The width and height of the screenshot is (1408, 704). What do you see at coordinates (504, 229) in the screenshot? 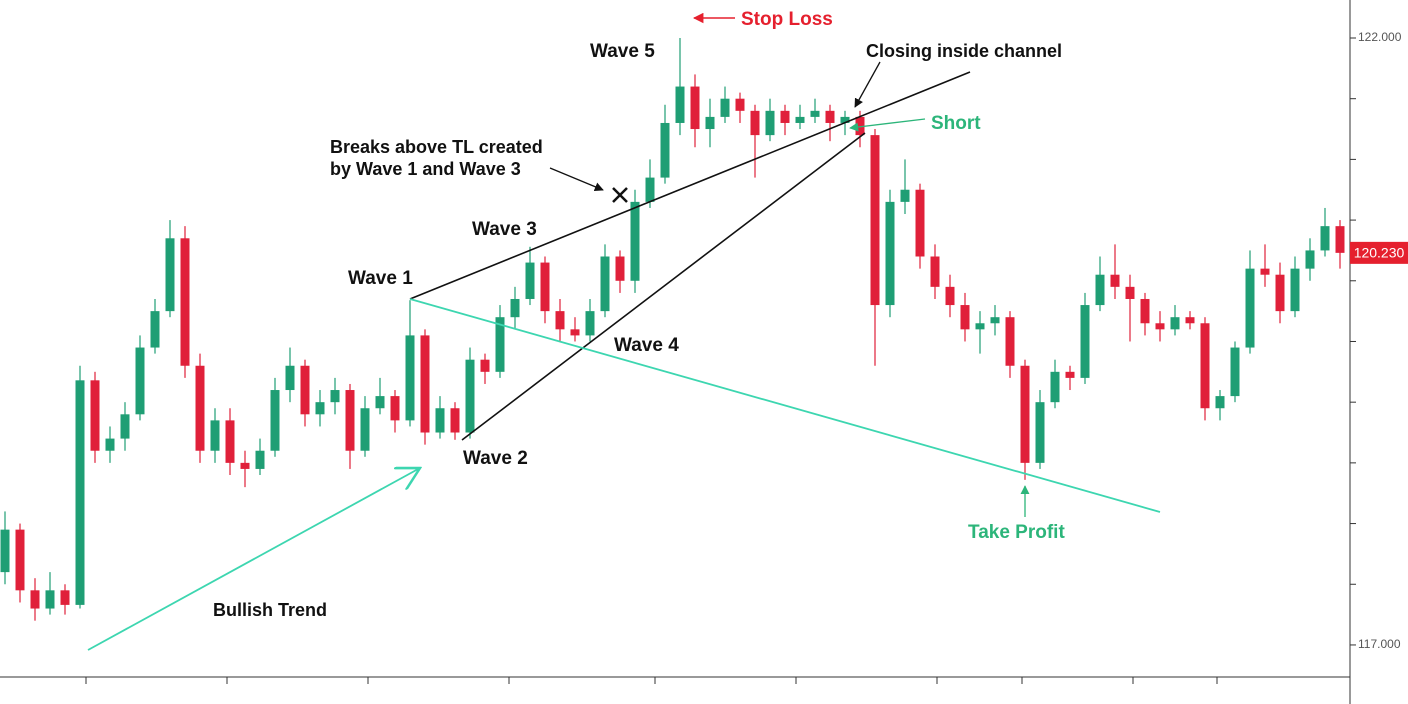
I see `annotation: Wave 3` at bounding box center [504, 229].